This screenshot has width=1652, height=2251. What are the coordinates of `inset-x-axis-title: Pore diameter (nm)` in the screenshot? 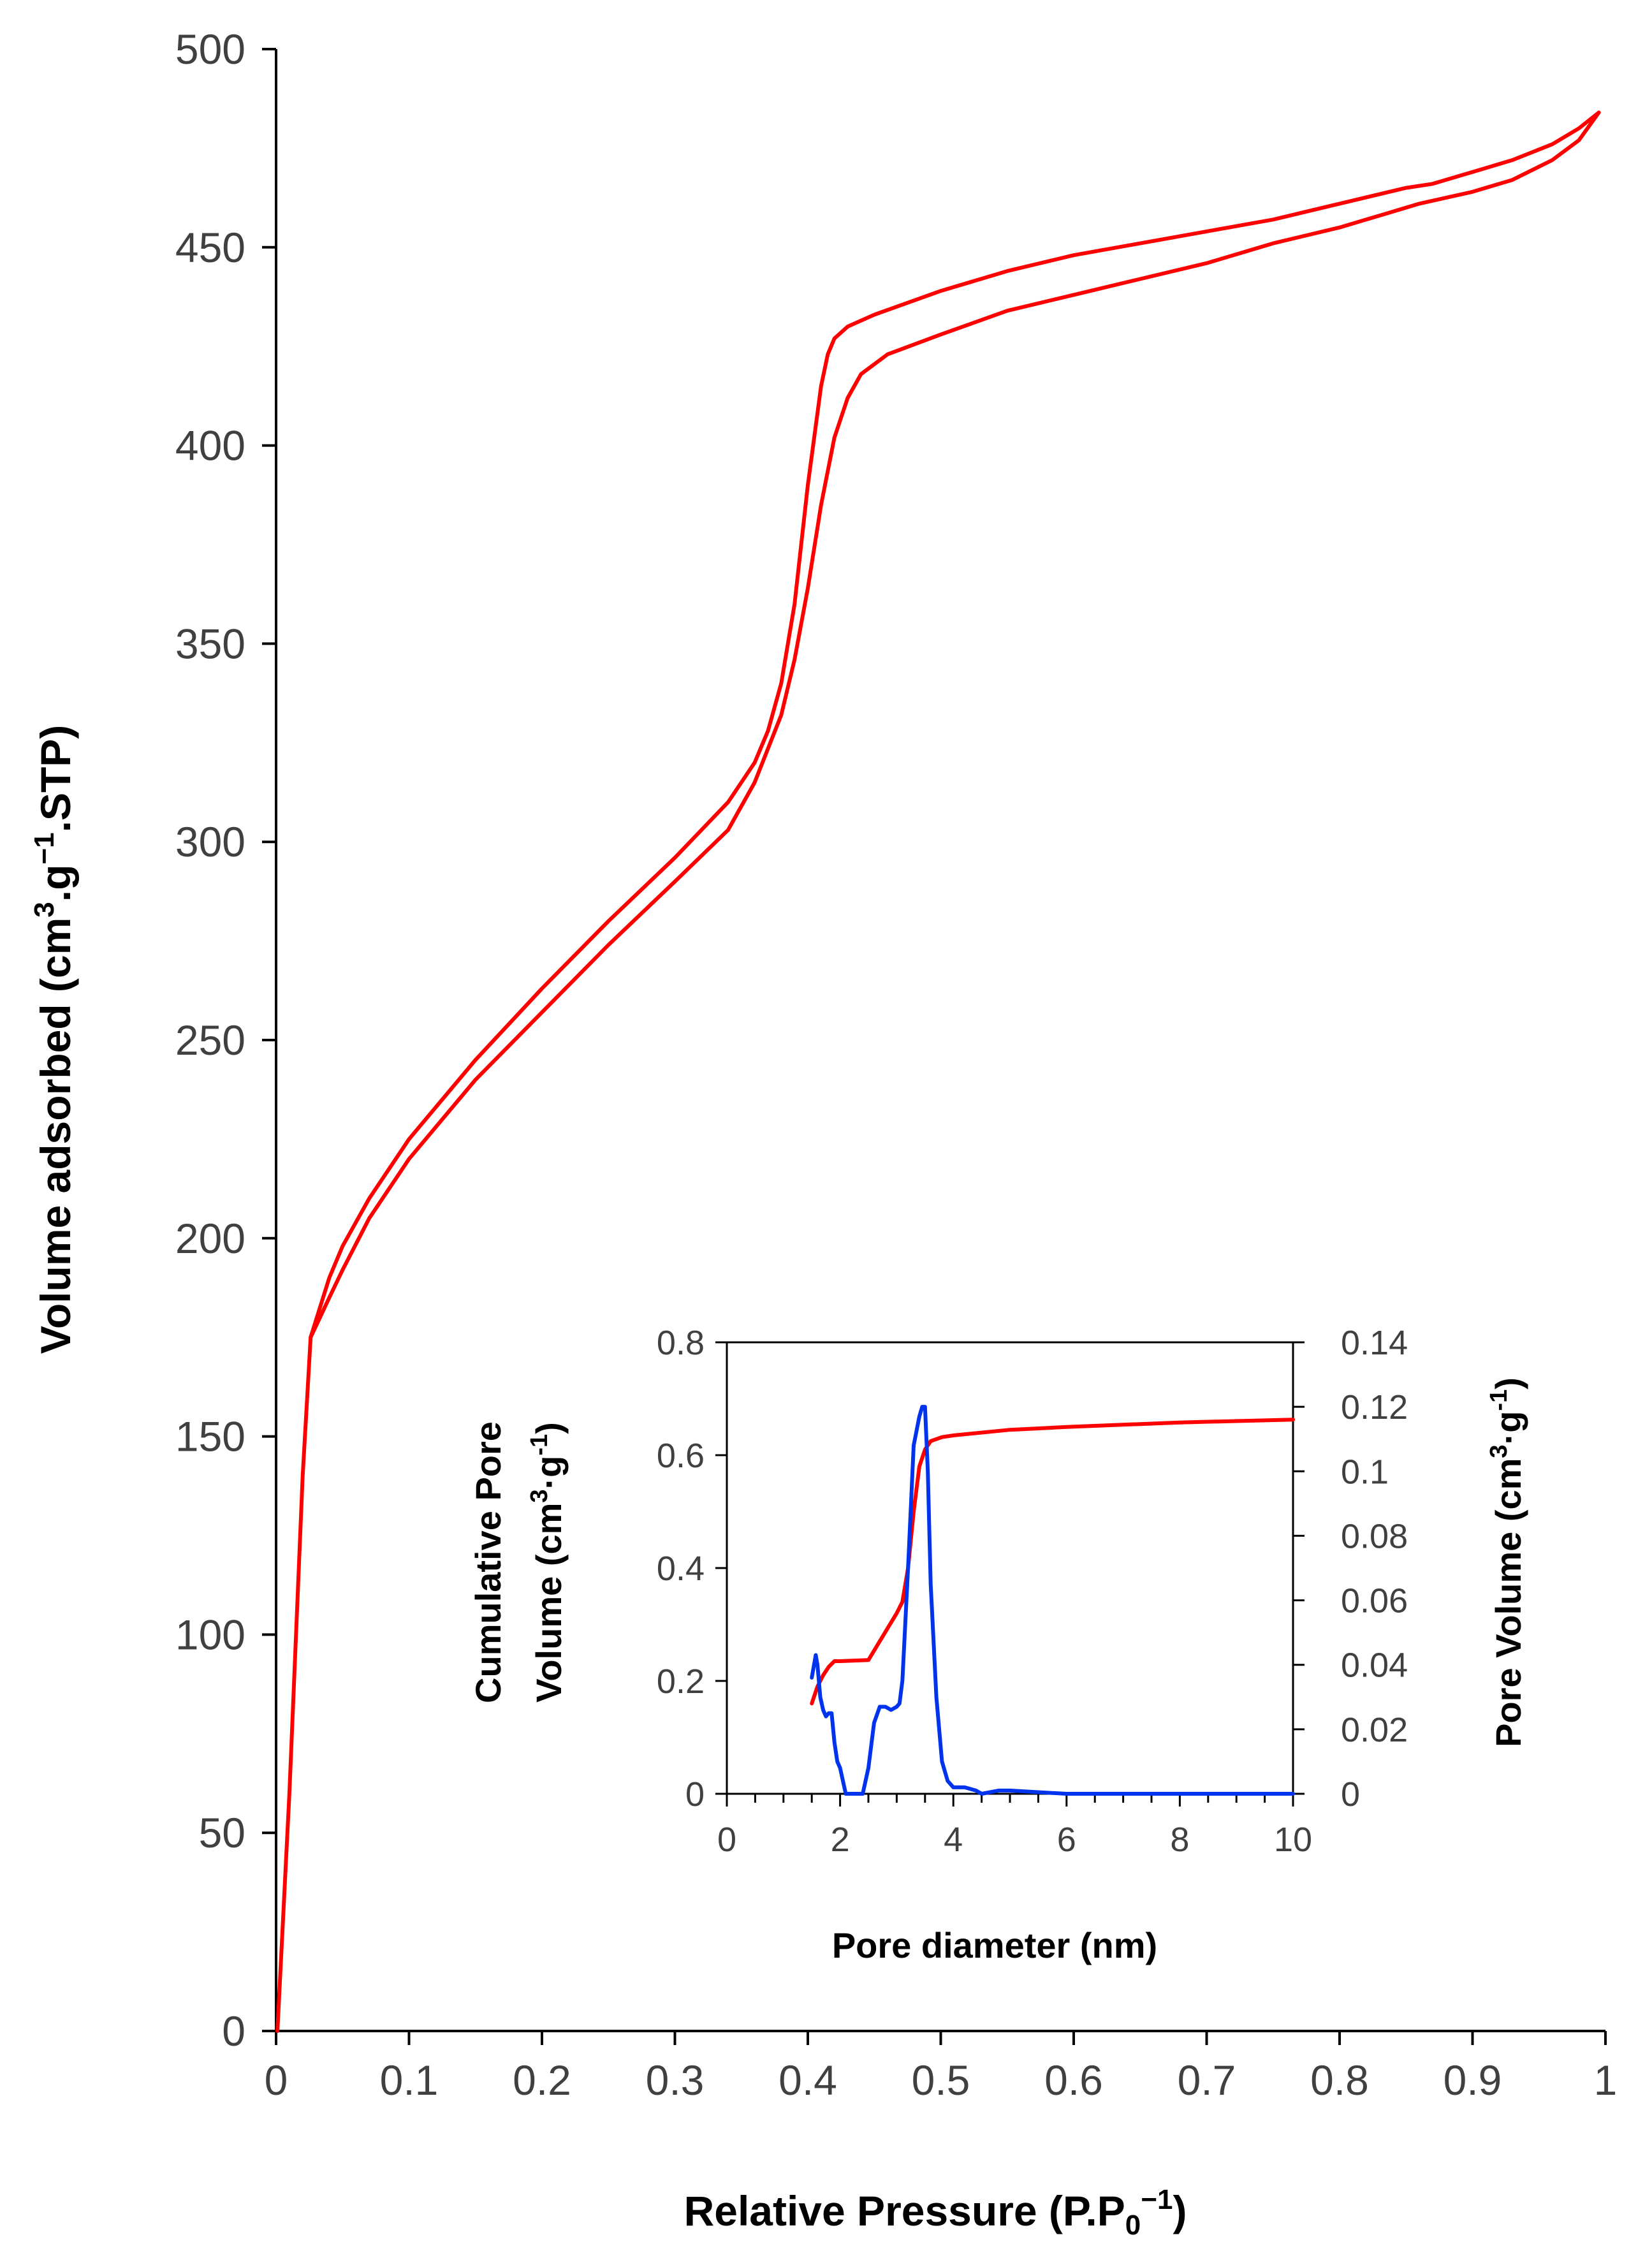 It's located at (995, 1945).